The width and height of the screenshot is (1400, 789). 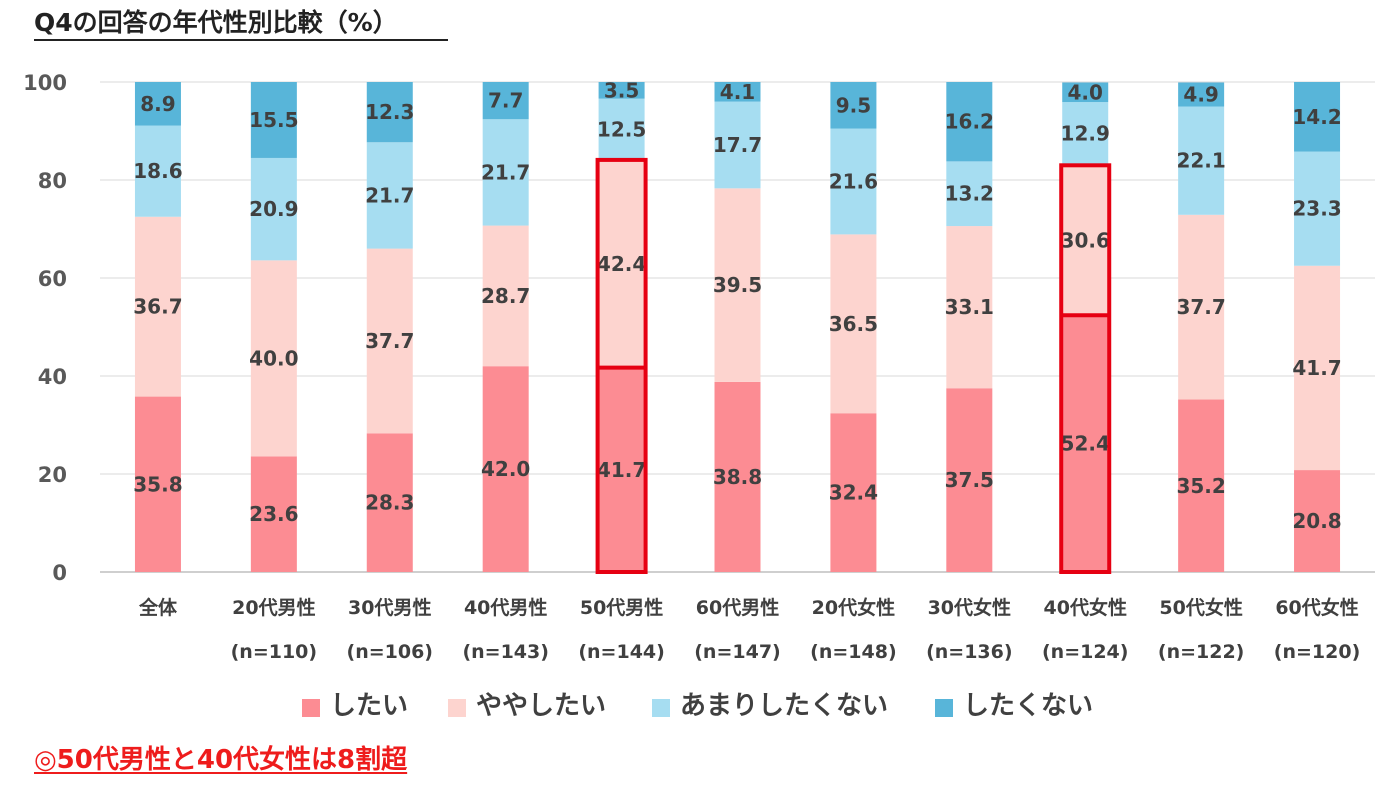 I want to click on x-tick-count: (n=110), so click(x=274, y=652).